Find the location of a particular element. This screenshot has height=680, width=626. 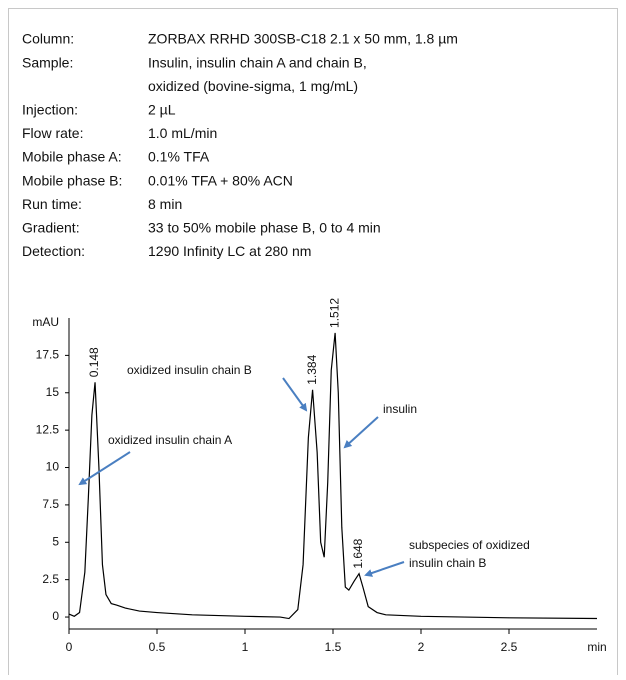

x-tick-label: 2.5 is located at coordinates (509, 647).